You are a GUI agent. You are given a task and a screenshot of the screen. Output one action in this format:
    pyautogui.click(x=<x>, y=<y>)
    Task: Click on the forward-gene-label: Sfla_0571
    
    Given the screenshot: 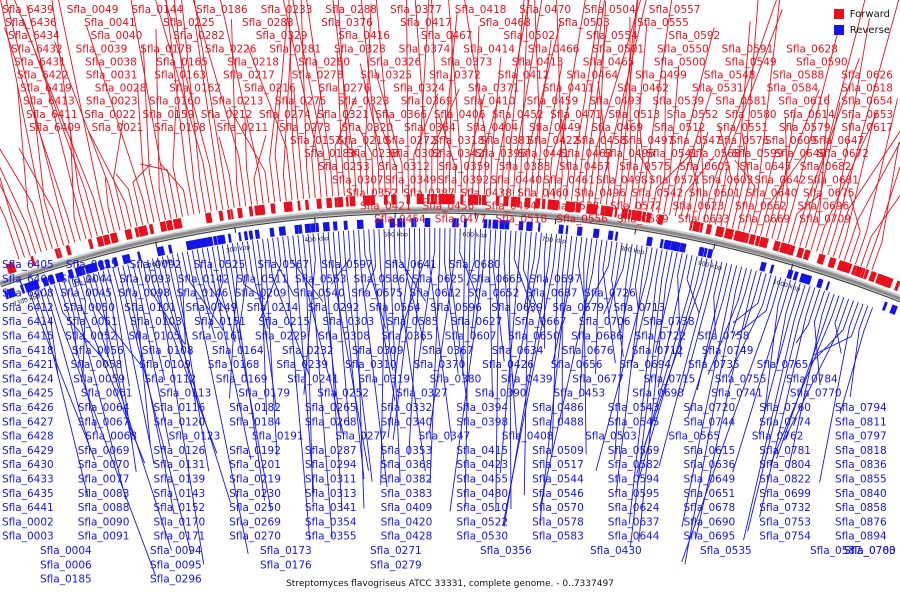 What is the action you would take?
    pyautogui.click(x=675, y=180)
    